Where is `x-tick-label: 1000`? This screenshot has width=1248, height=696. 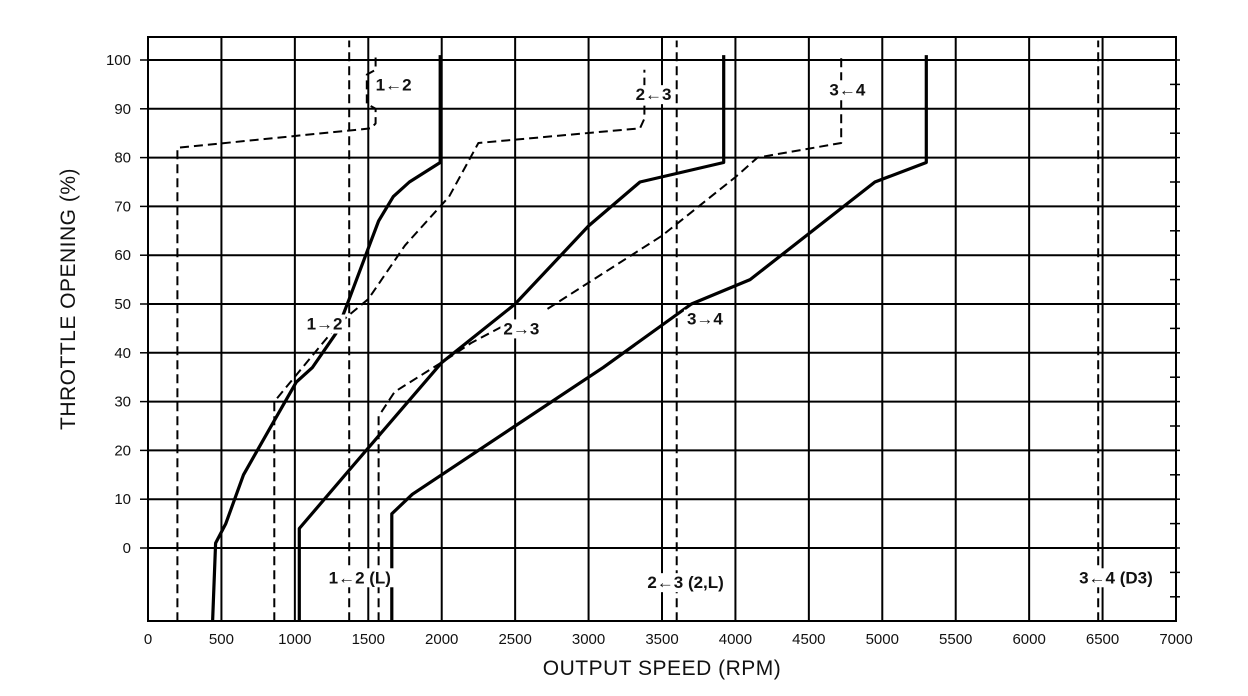
x-tick-label: 1000 is located at coordinates (294, 639).